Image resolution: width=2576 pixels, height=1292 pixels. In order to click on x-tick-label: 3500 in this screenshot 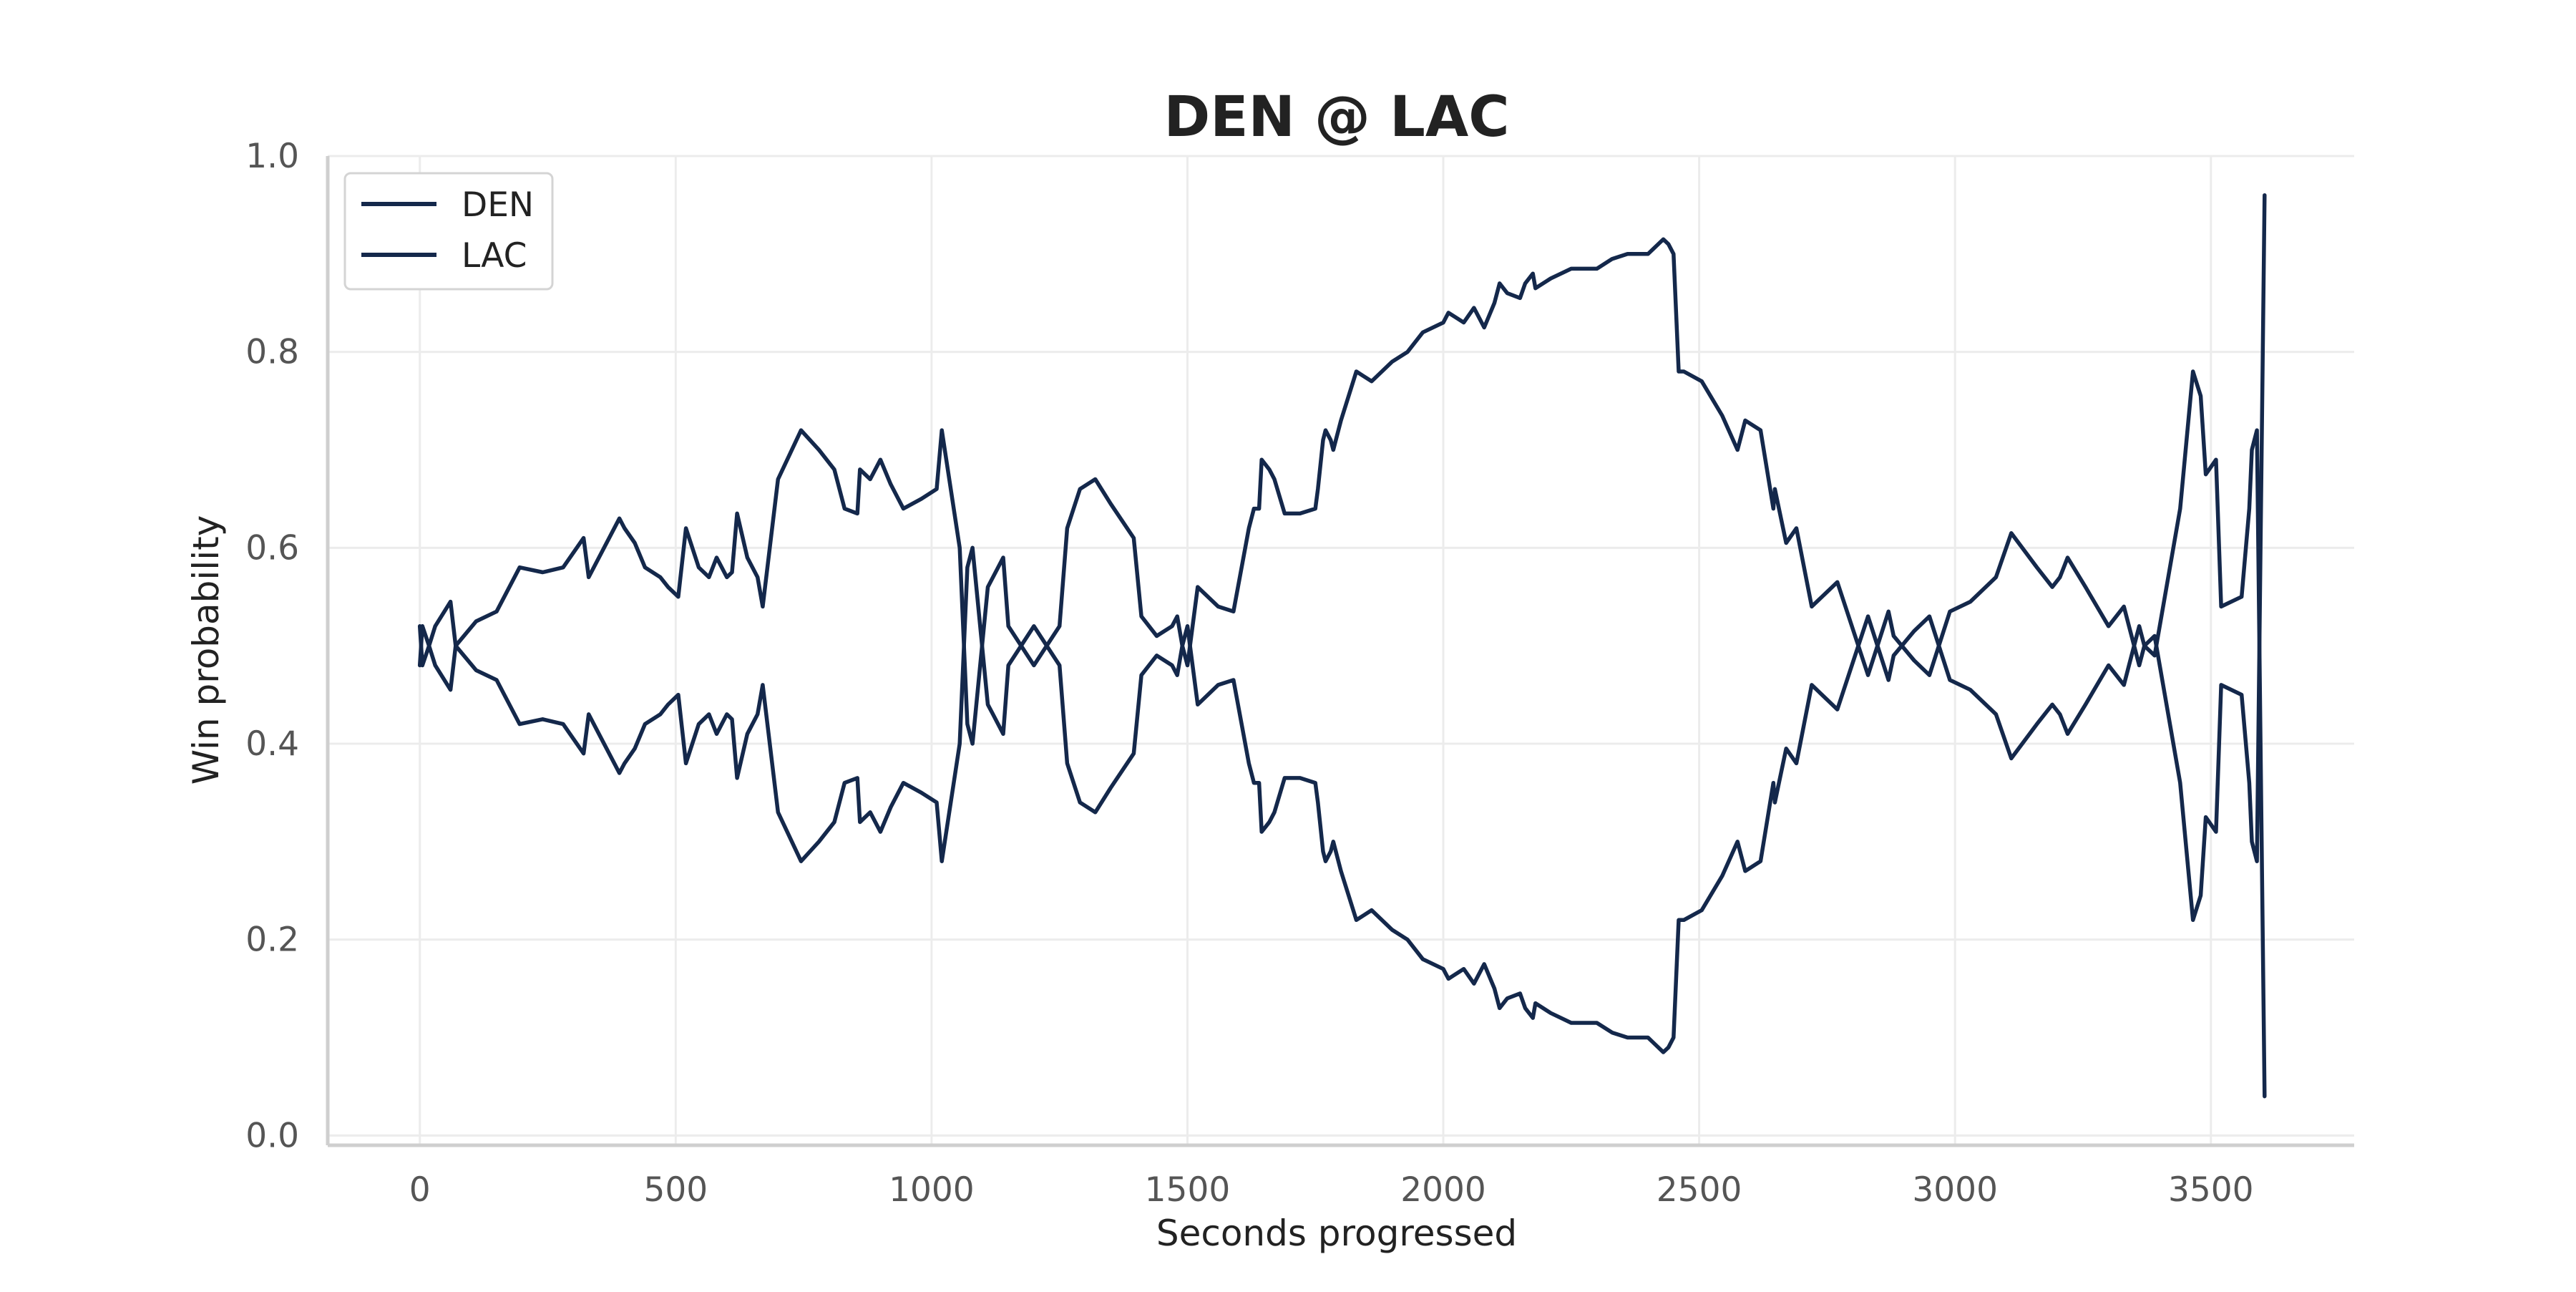, I will do `click(2211, 1190)`.